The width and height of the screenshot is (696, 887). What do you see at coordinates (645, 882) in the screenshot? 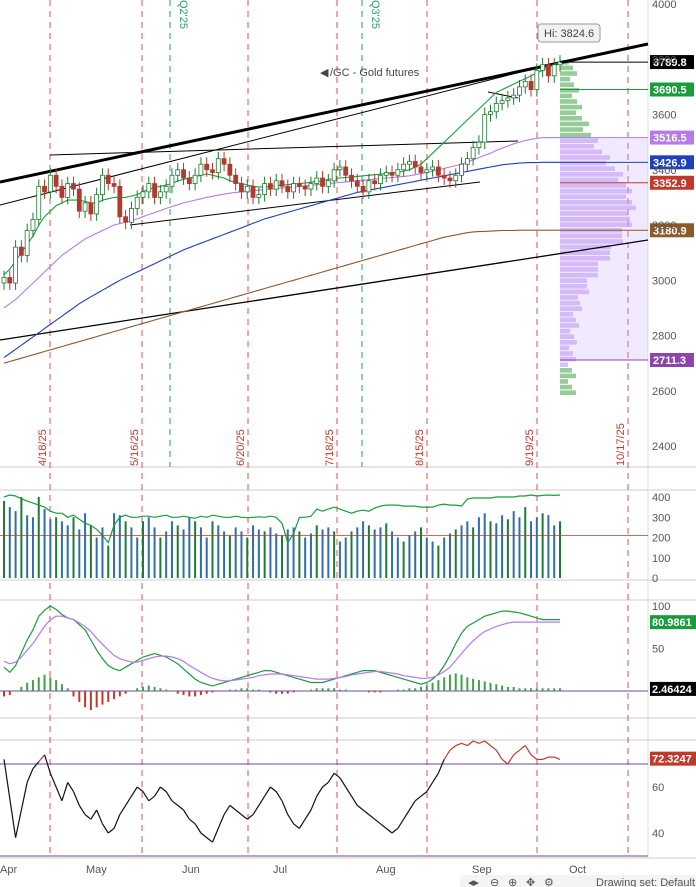
I see `drawing-set-label: Drawing set: Default` at bounding box center [645, 882].